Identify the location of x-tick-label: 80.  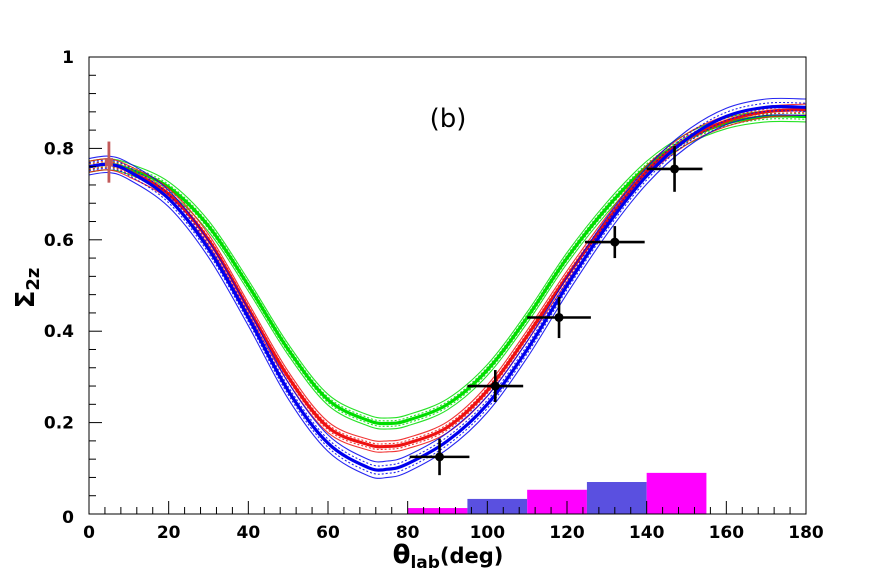
(408, 533).